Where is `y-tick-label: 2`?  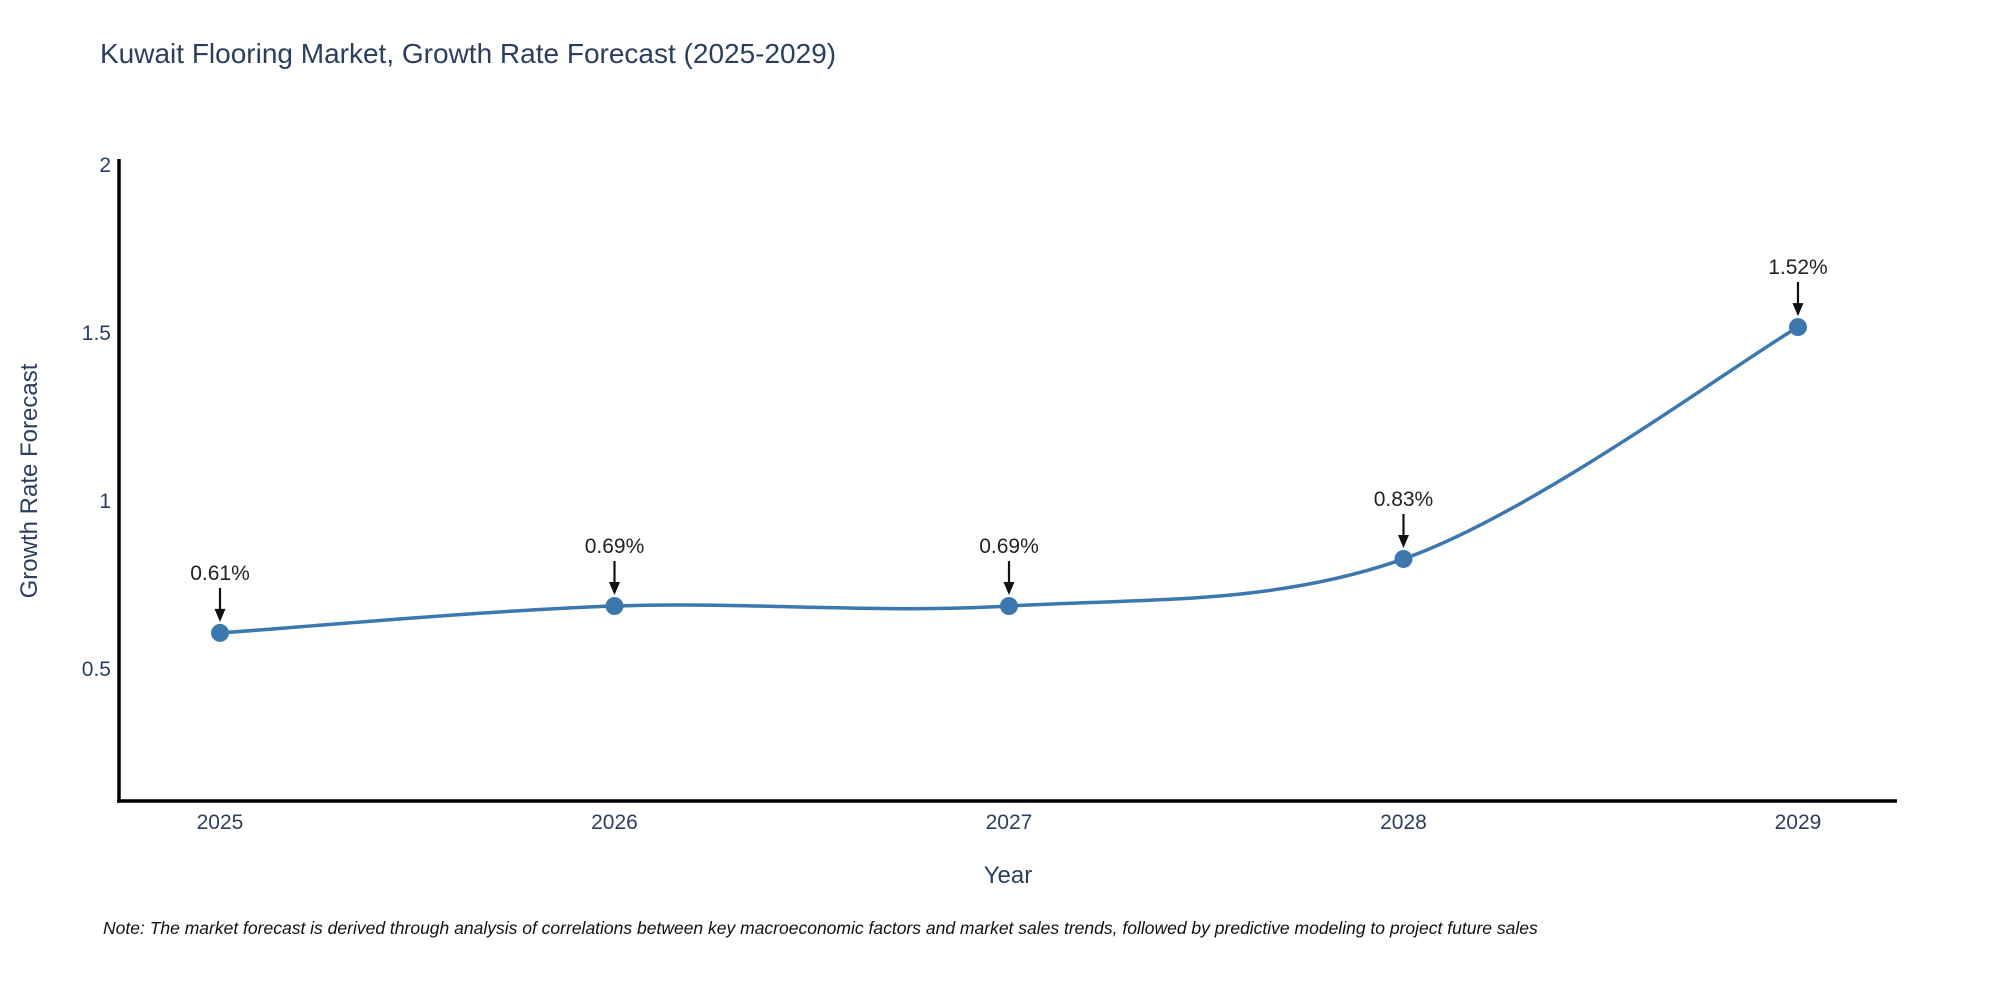 y-tick-label: 2 is located at coordinates (105, 165).